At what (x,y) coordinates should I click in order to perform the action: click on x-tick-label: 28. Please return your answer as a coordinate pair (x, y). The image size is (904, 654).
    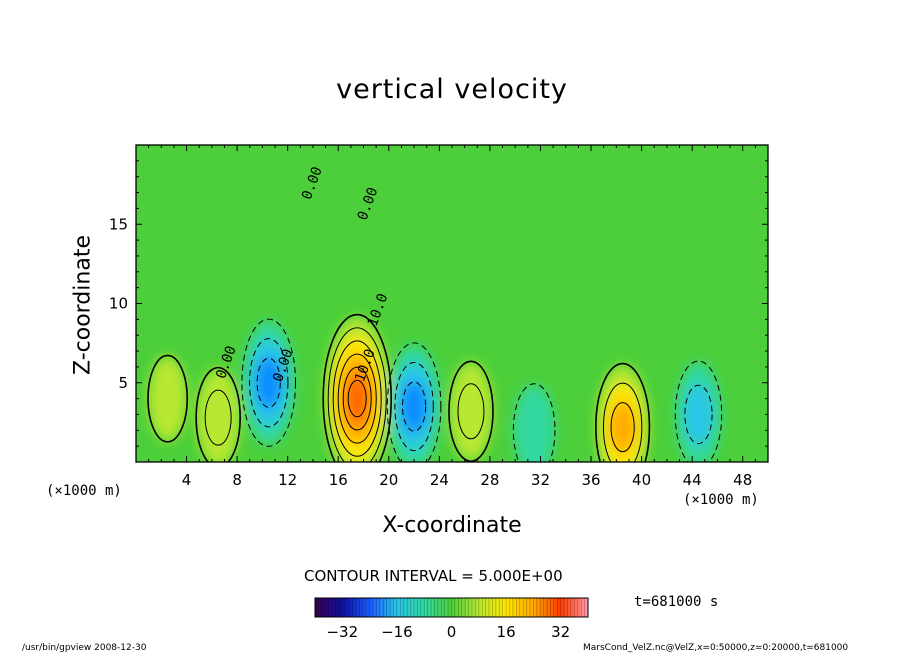
    Looking at the image, I should click on (489, 480).